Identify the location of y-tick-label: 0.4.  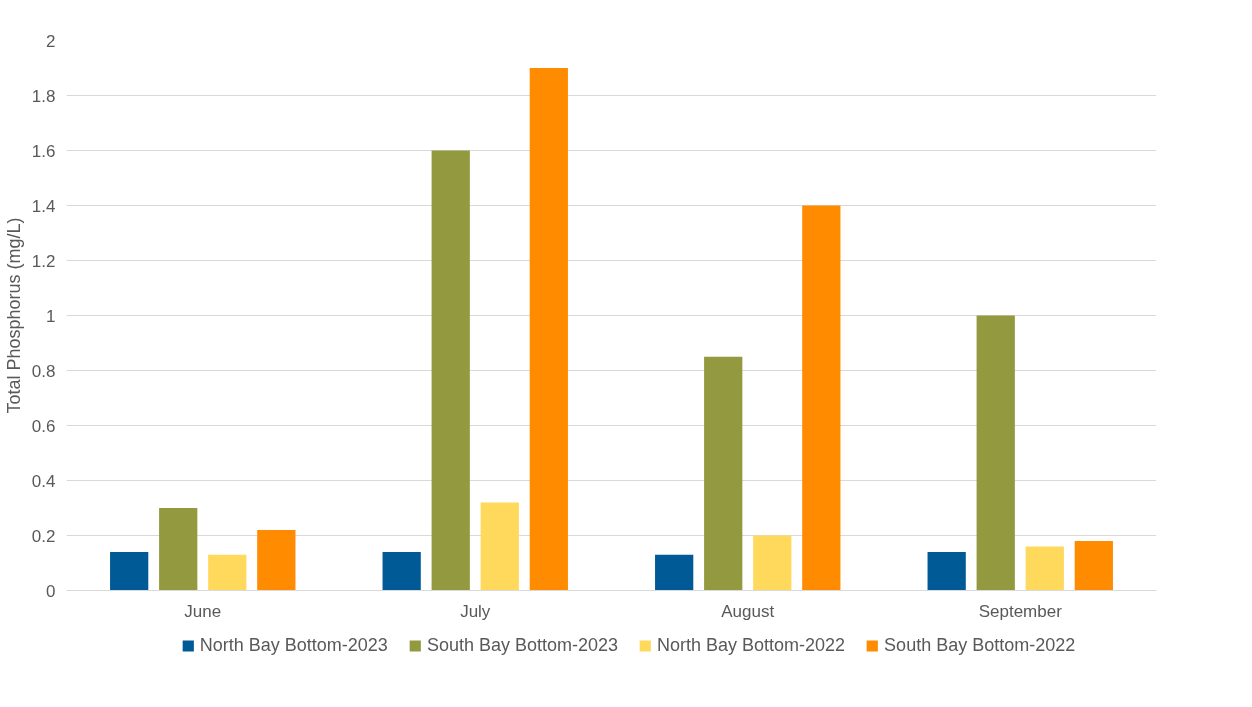
(43, 481).